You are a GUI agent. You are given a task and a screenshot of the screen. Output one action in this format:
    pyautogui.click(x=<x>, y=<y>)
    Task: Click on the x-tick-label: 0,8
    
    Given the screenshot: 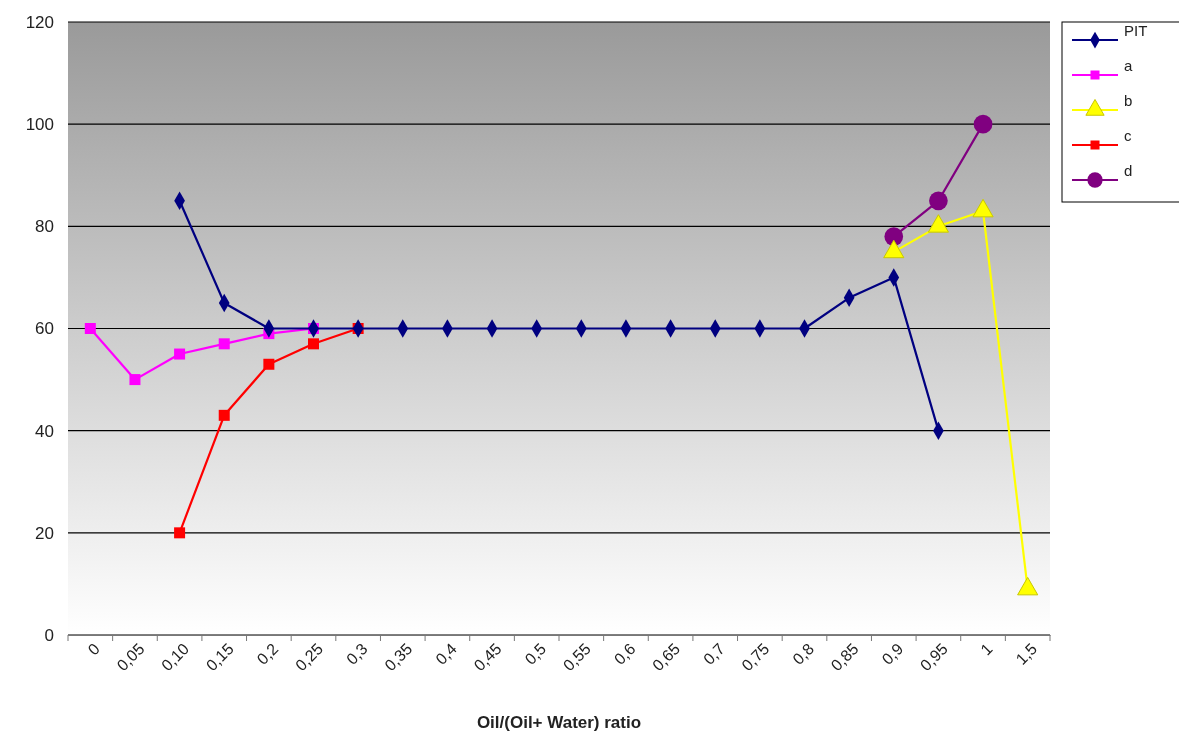 What is the action you would take?
    pyautogui.click(x=803, y=654)
    